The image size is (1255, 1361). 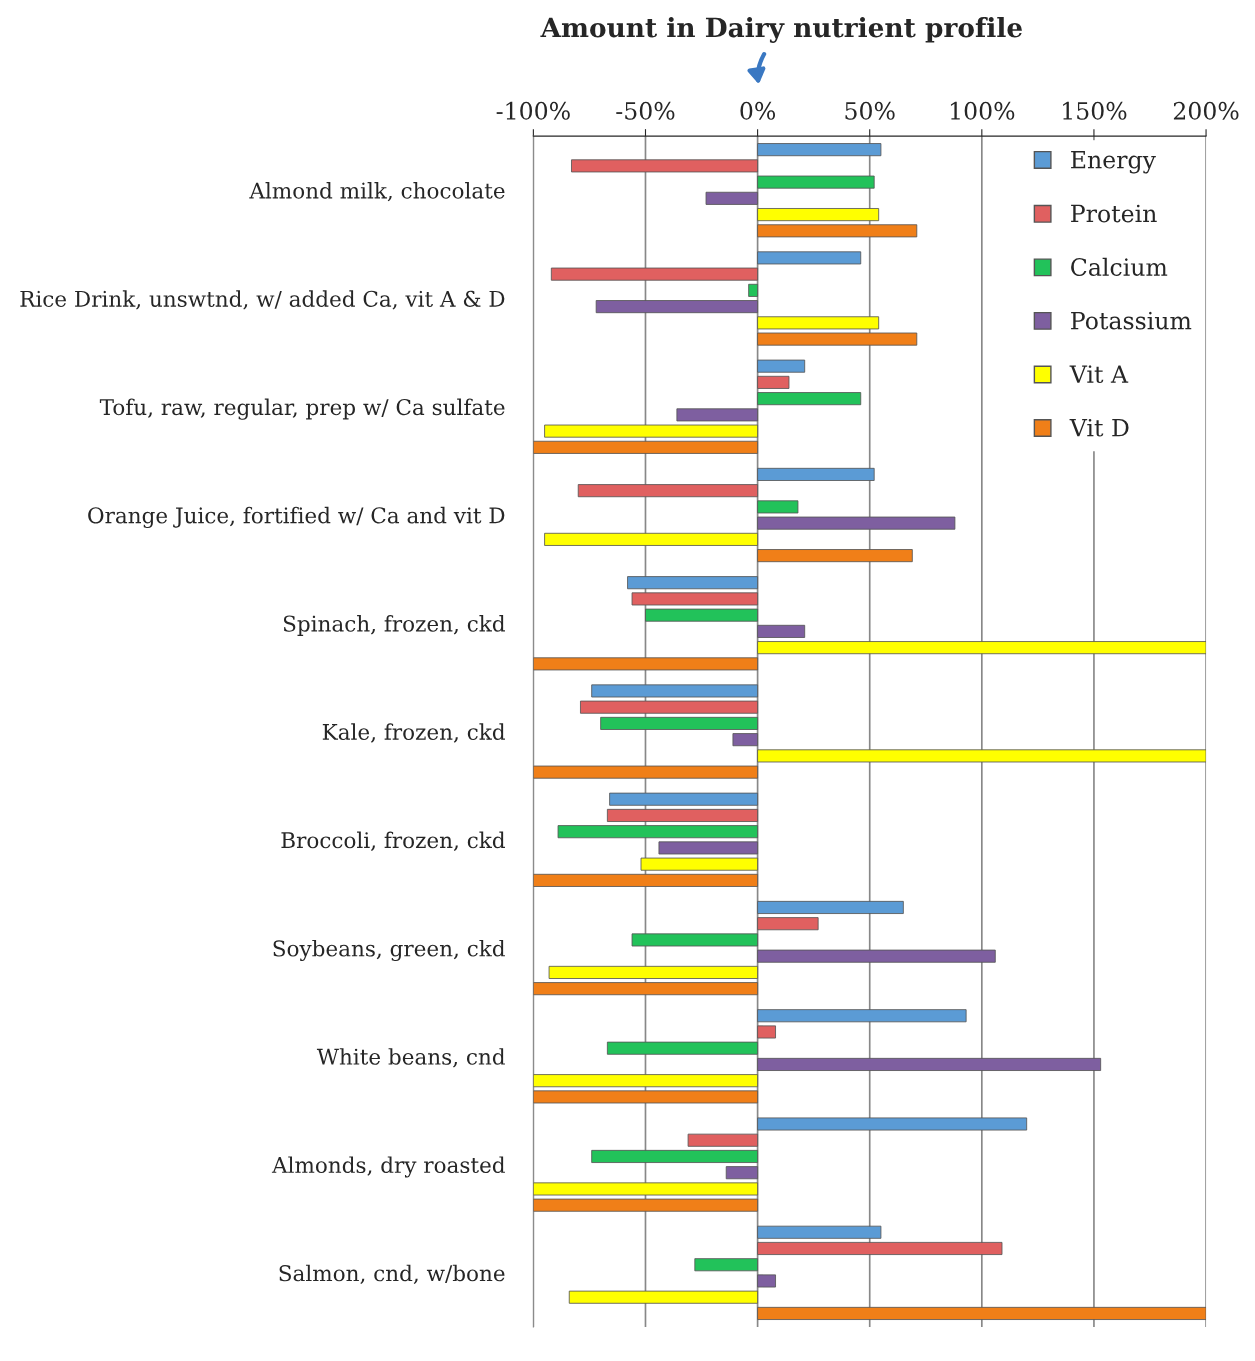 I want to click on legend-label: Potassium, so click(x=1131, y=320).